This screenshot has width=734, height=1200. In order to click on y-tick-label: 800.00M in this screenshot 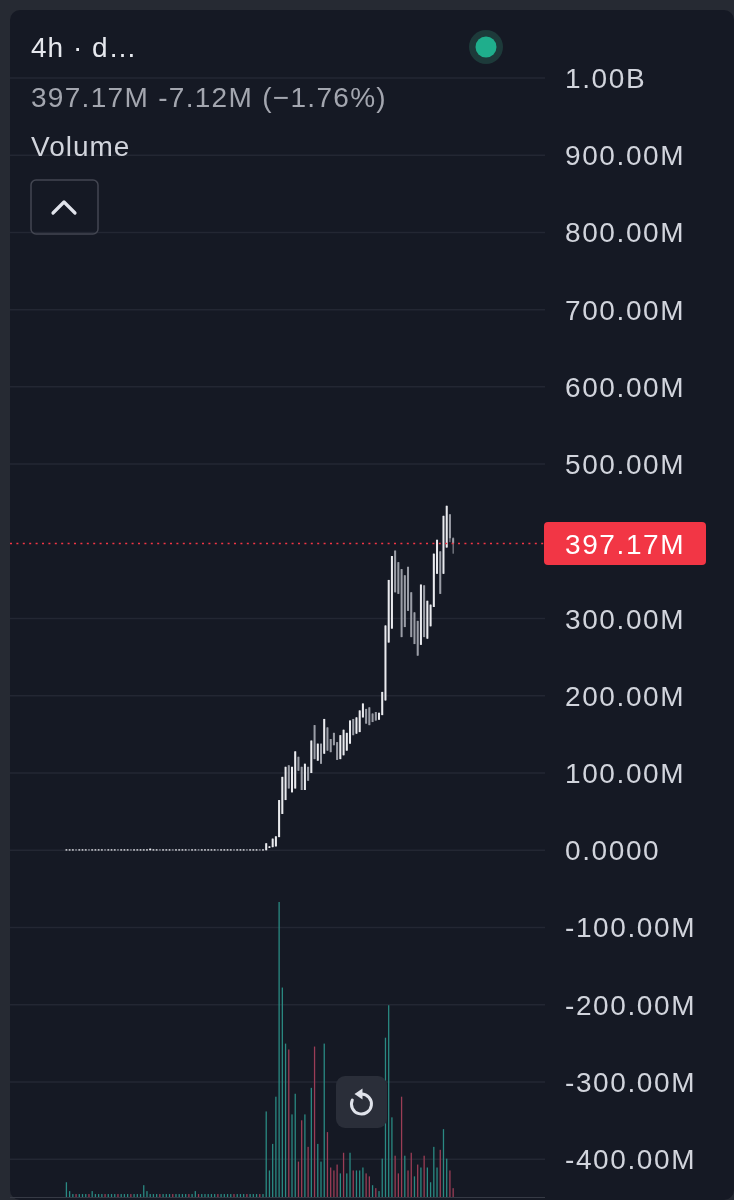, I will do `click(625, 232)`.